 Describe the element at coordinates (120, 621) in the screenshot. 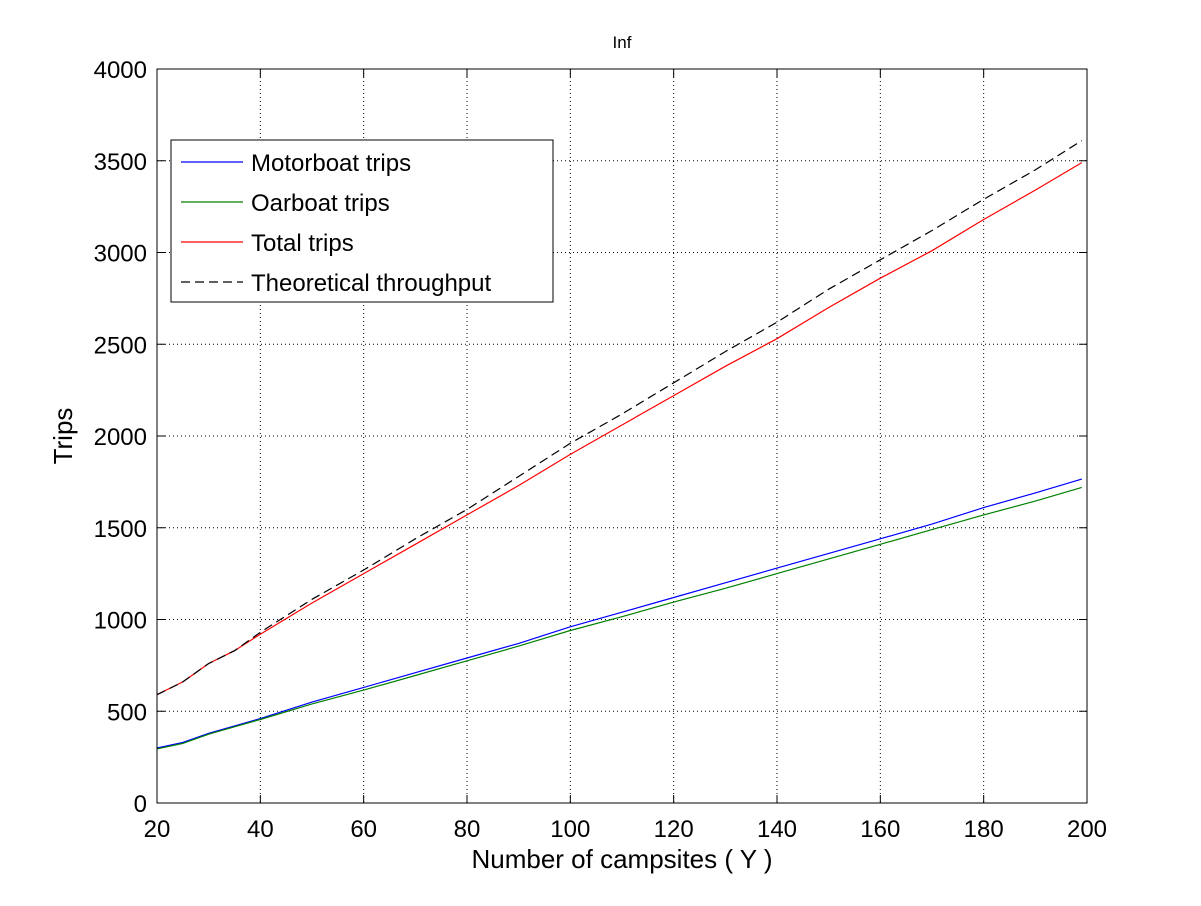

I see `y-tick-label: 1000` at that location.